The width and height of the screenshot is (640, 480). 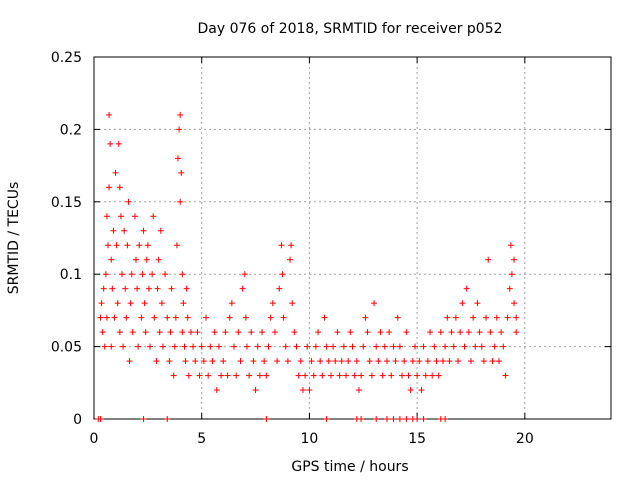 I want to click on x-tick-label: 20, so click(x=525, y=439).